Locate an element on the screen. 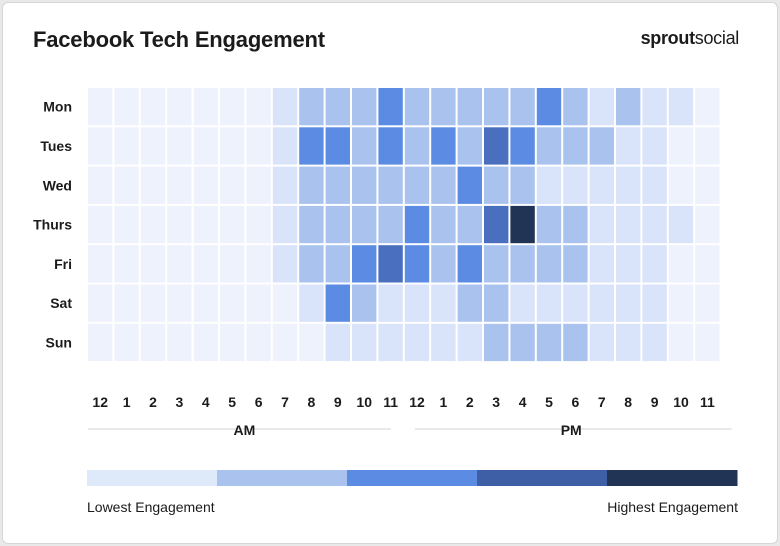  hour-tick-label: 4 is located at coordinates (206, 402).